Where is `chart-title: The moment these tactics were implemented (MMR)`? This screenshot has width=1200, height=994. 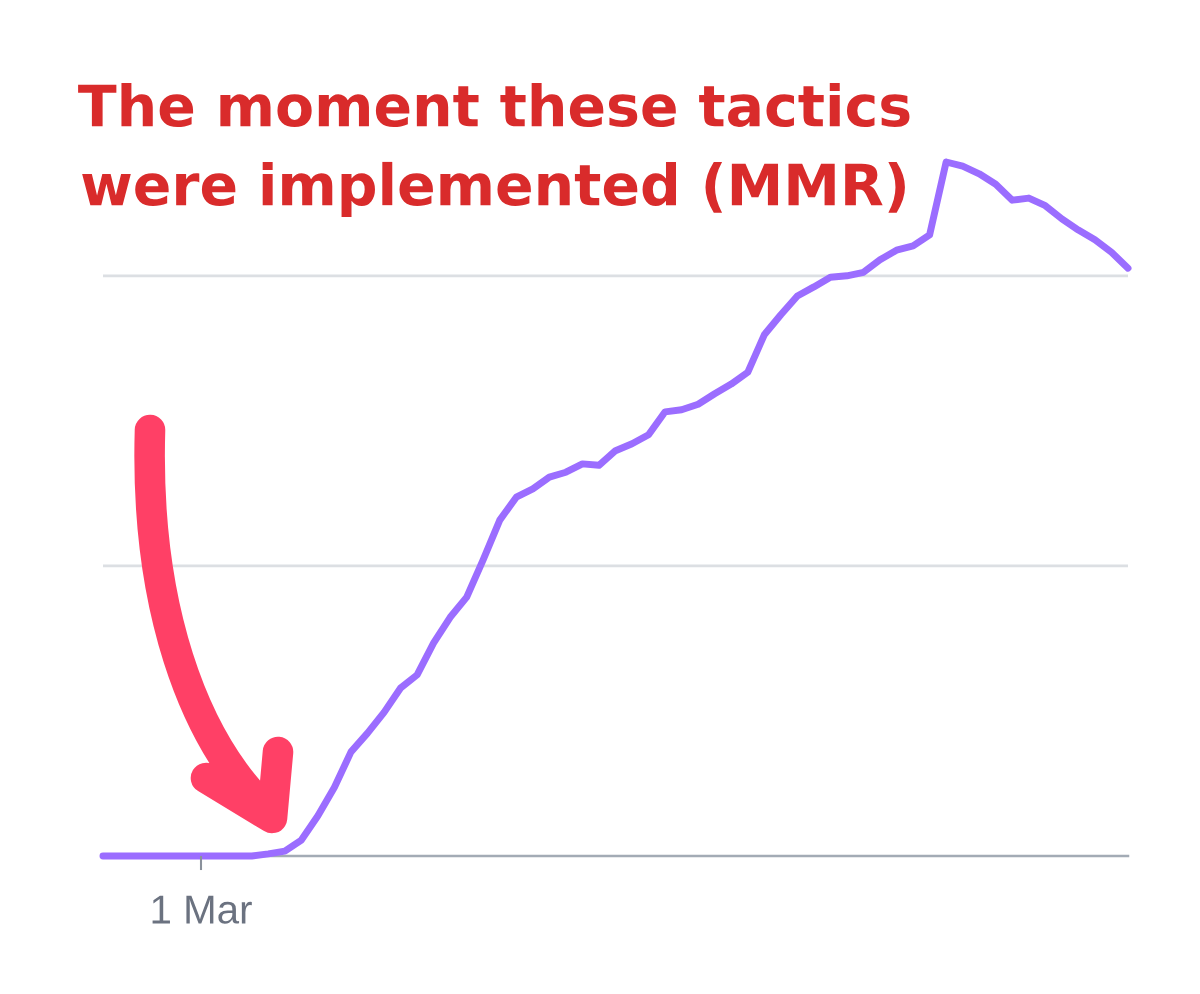
chart-title: The moment these tactics were implemented (MMR) is located at coordinates (494, 150).